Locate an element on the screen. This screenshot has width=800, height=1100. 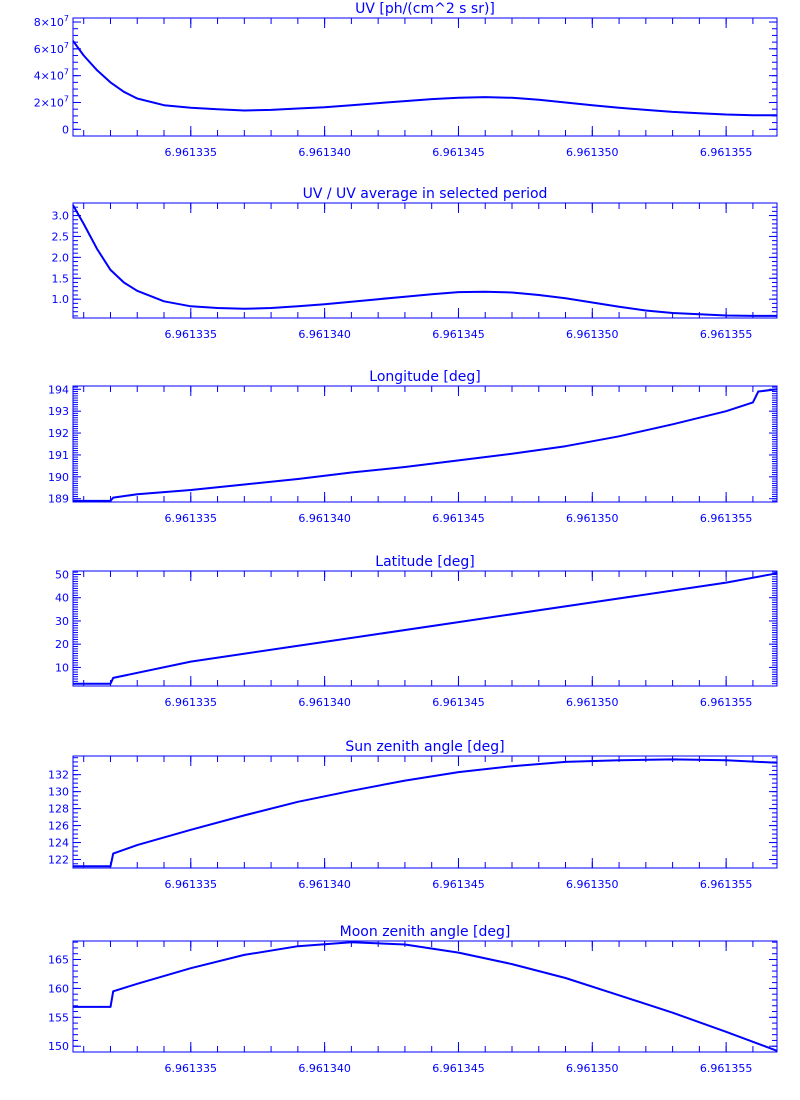
y-tick-label: 3.0 is located at coordinates (61, 216).